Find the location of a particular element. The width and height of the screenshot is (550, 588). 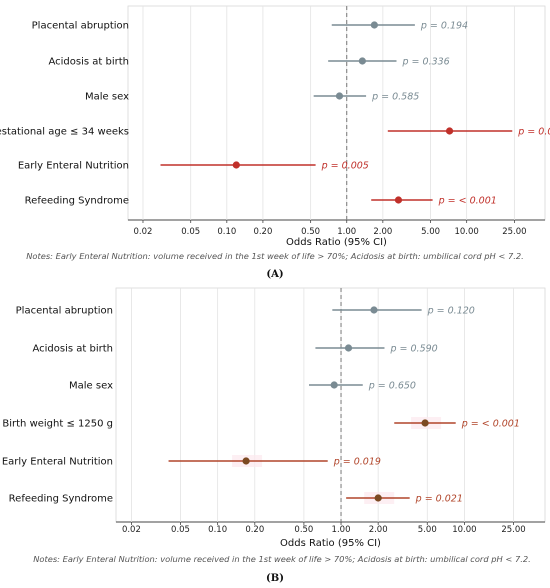

p-value-label: p = 0.650 is located at coordinates (392, 385).